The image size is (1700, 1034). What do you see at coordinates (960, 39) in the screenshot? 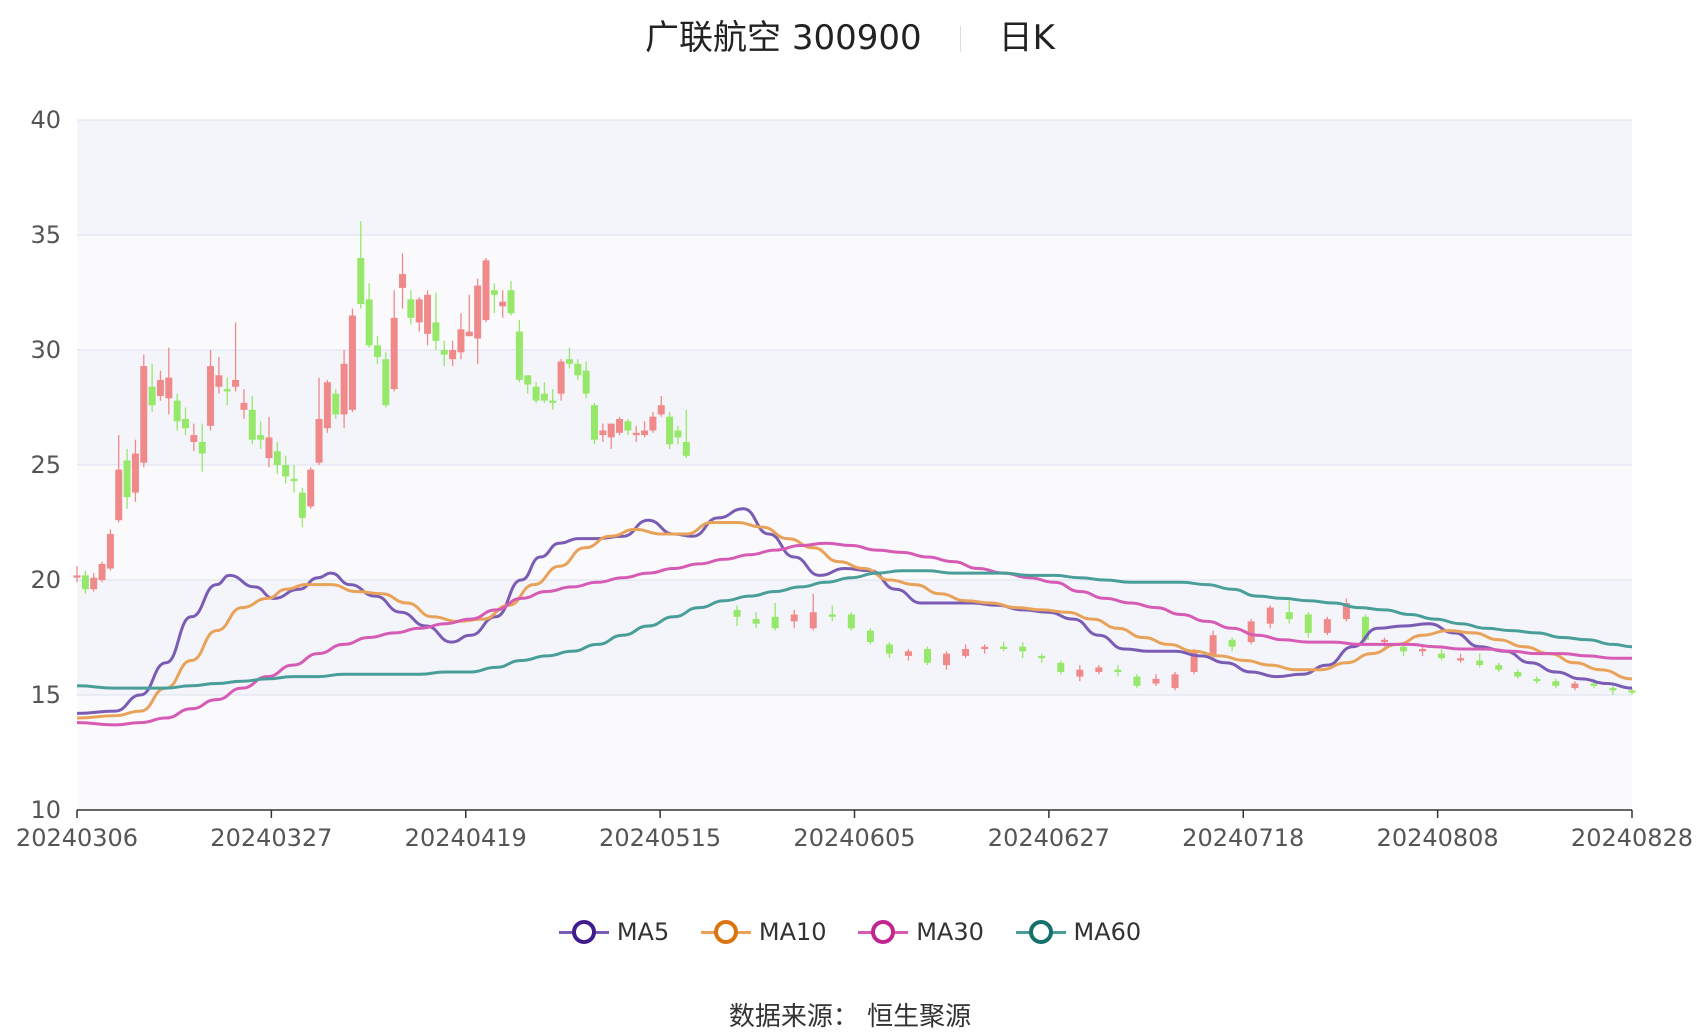
I see `title-separator` at bounding box center [960, 39].